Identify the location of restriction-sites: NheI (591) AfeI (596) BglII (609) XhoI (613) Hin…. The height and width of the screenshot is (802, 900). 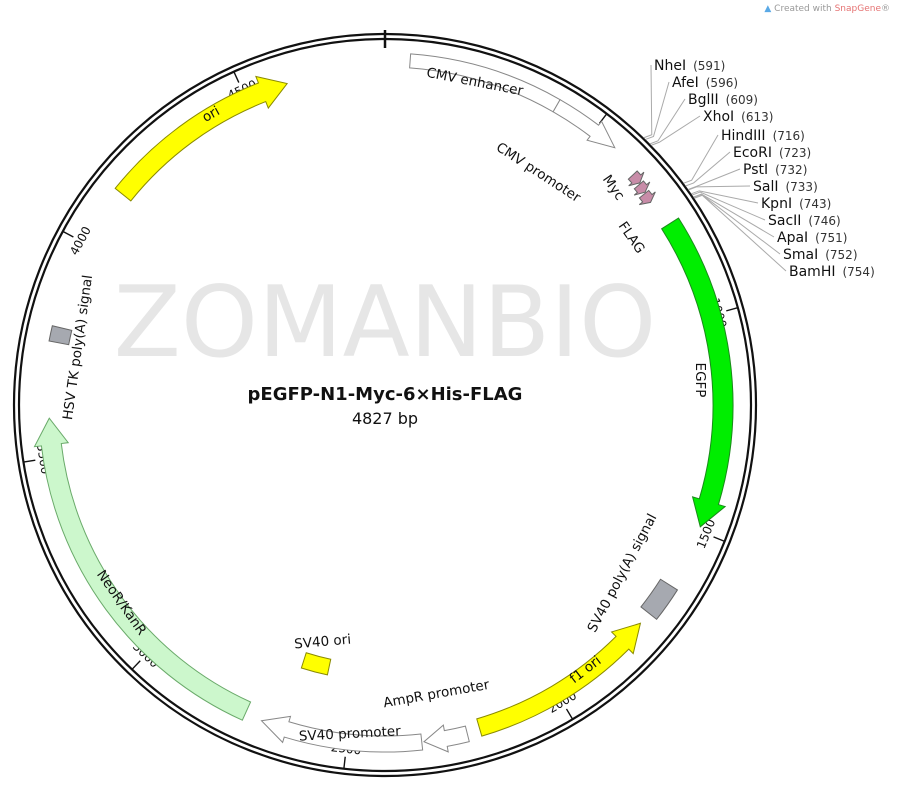
(759, 169).